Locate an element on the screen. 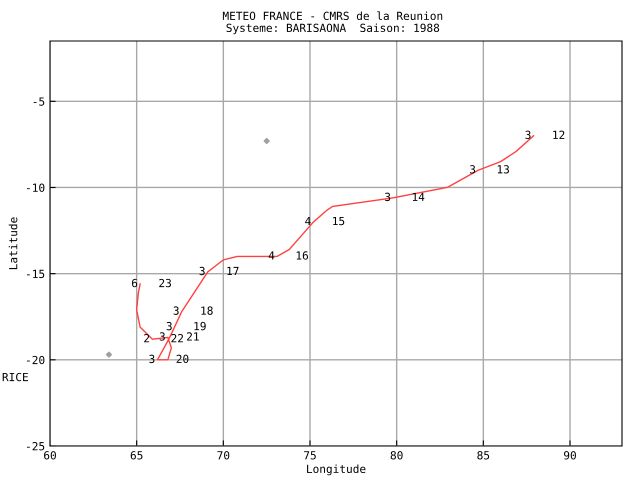 Image resolution: width=640 pixels, height=480 pixels. annotation: 2 is located at coordinates (147, 338).